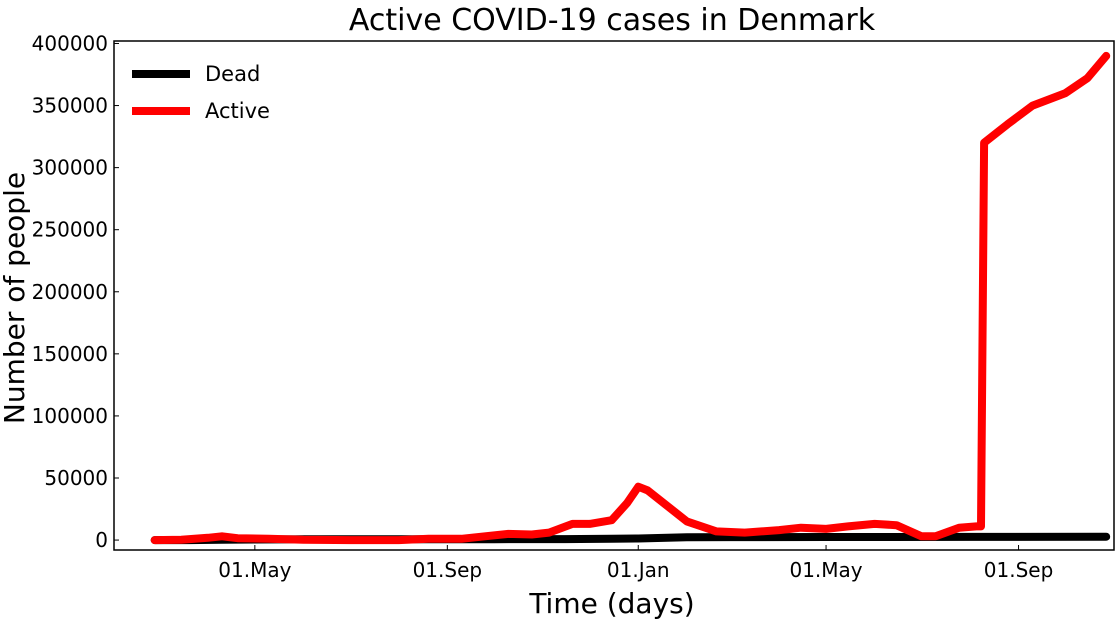 This screenshot has width=1115, height=620. I want to click on y-axis-label: Number of people, so click(15, 298).